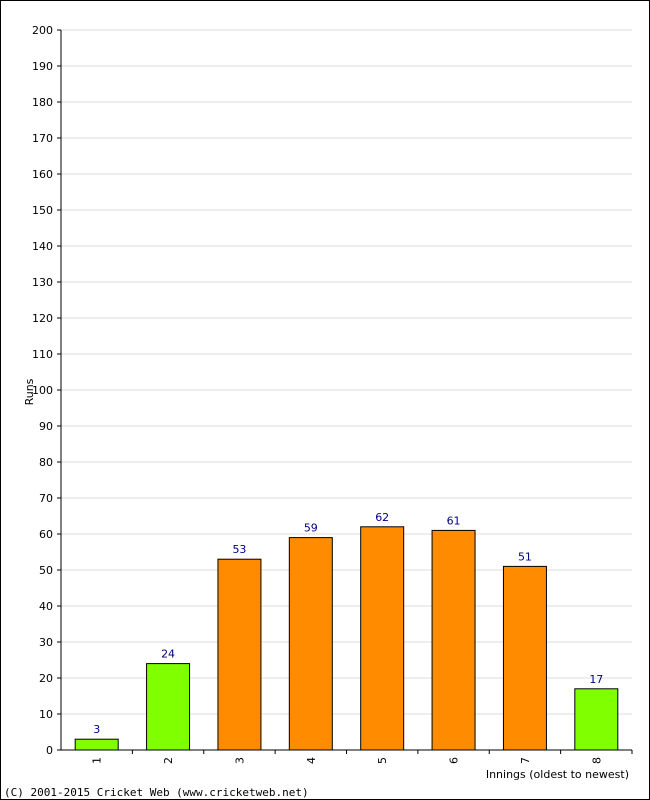  Describe the element at coordinates (454, 760) in the screenshot. I see `x-tick-label: 6` at that location.